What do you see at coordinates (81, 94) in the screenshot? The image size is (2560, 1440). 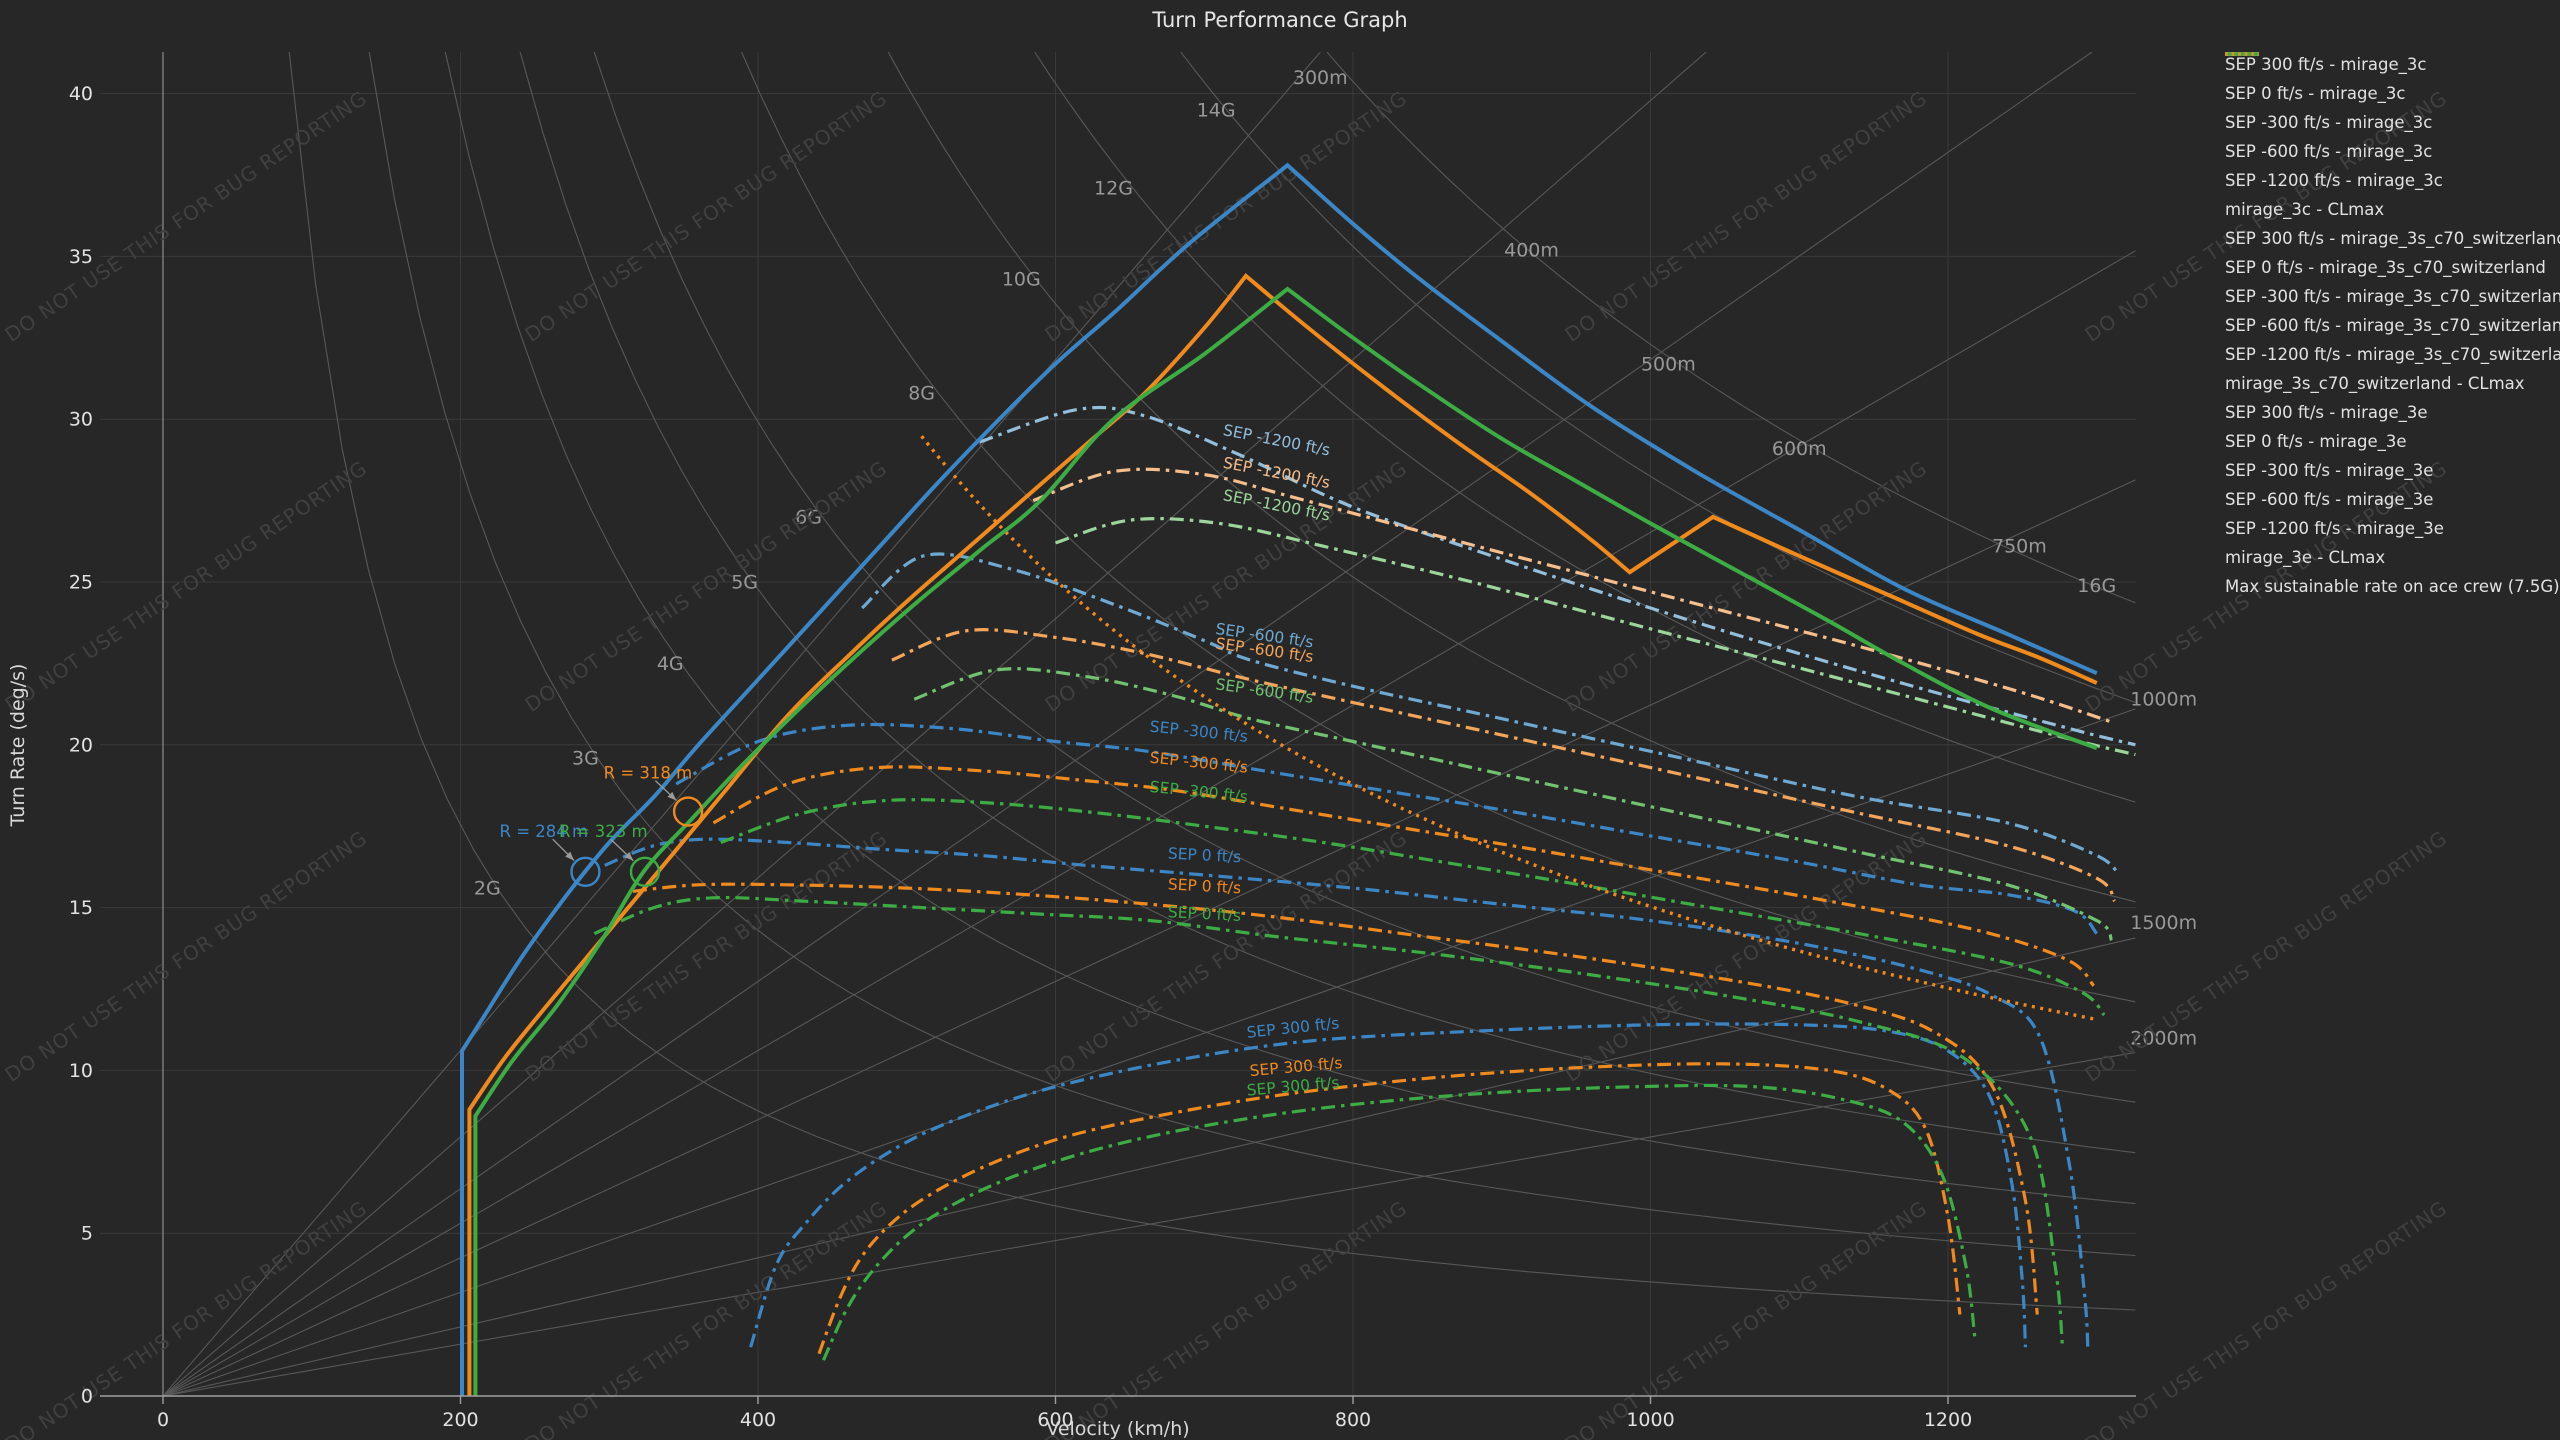 I see `y-tick-label: 40` at bounding box center [81, 94].